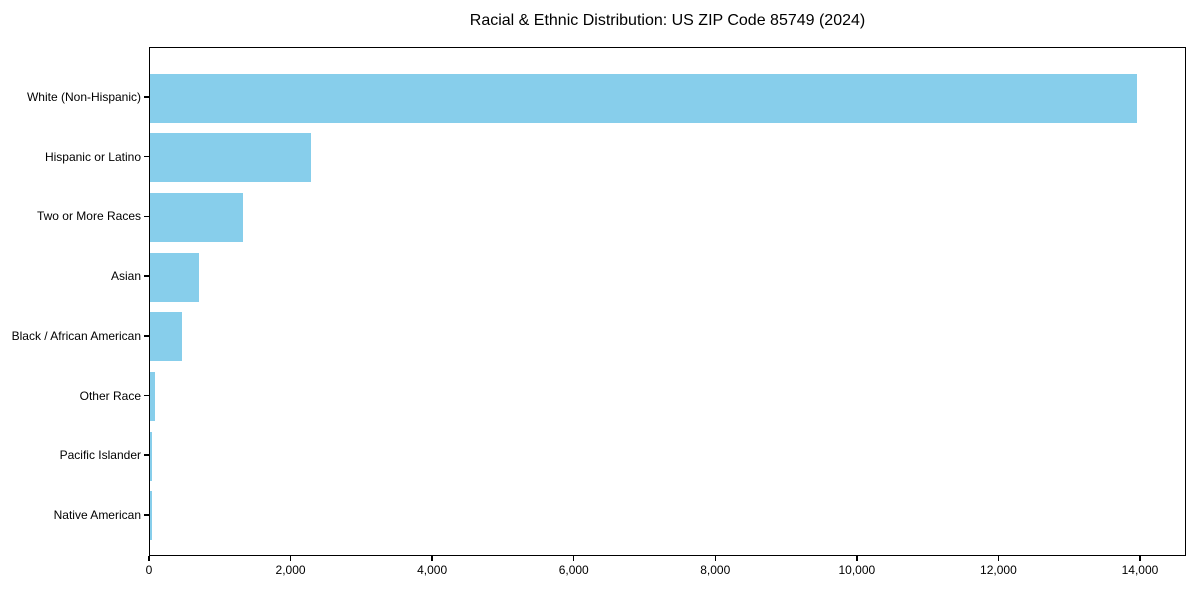  Describe the element at coordinates (151, 516) in the screenshot. I see `bar-native-american` at that location.